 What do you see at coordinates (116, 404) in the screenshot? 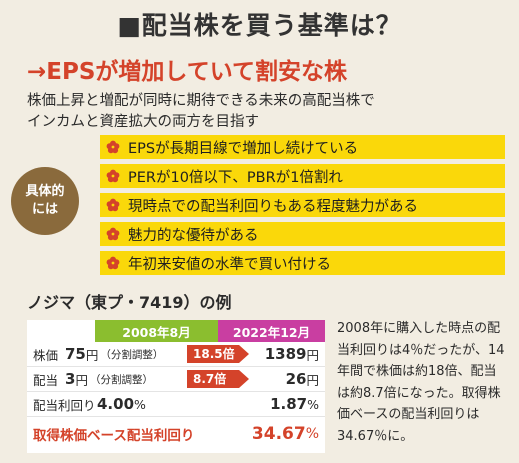
I see `value-2008-number: 4.00` at bounding box center [116, 404].